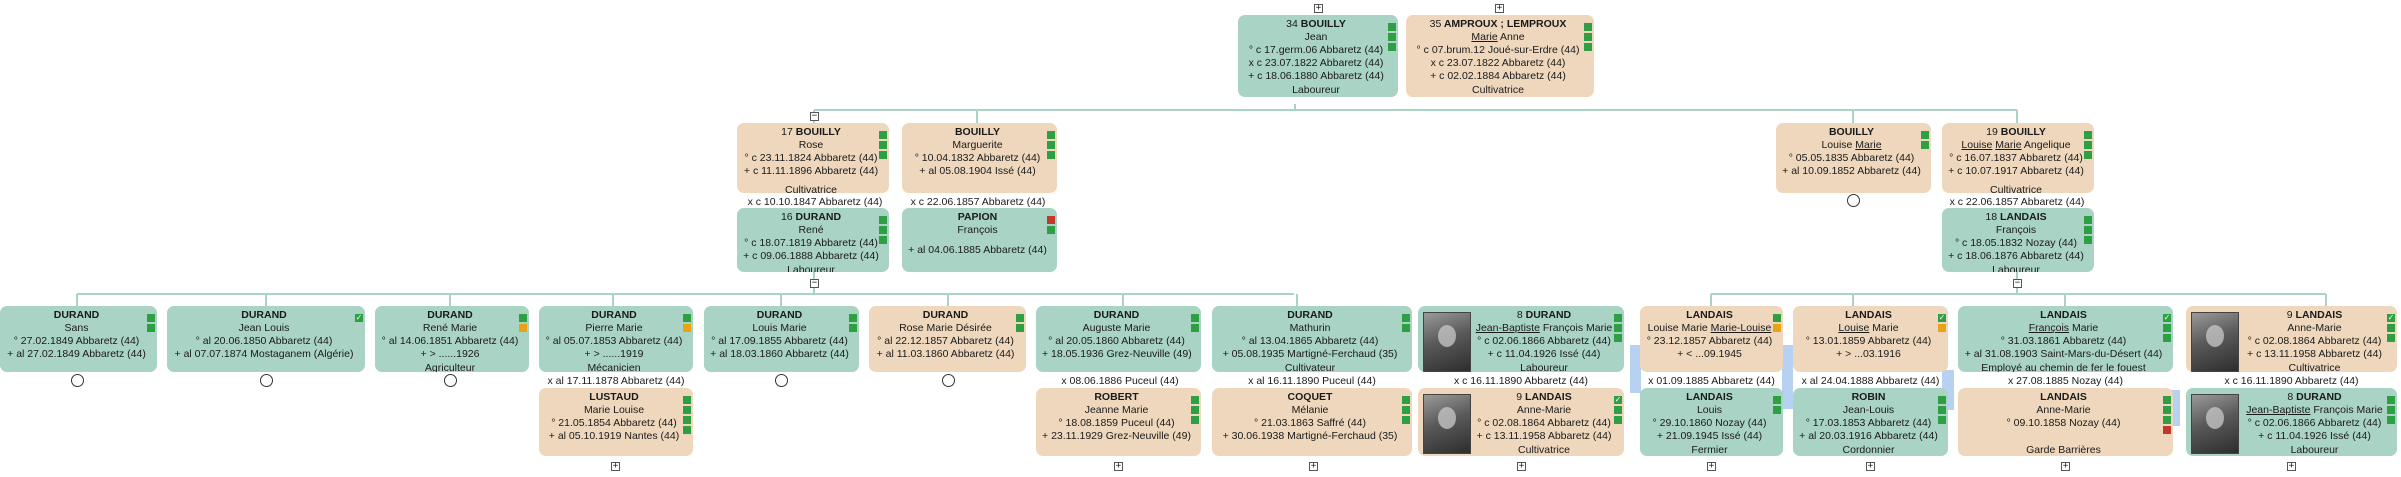 The image size is (2401, 477). I want to click on person-name: COQUET, so click(1310, 397).